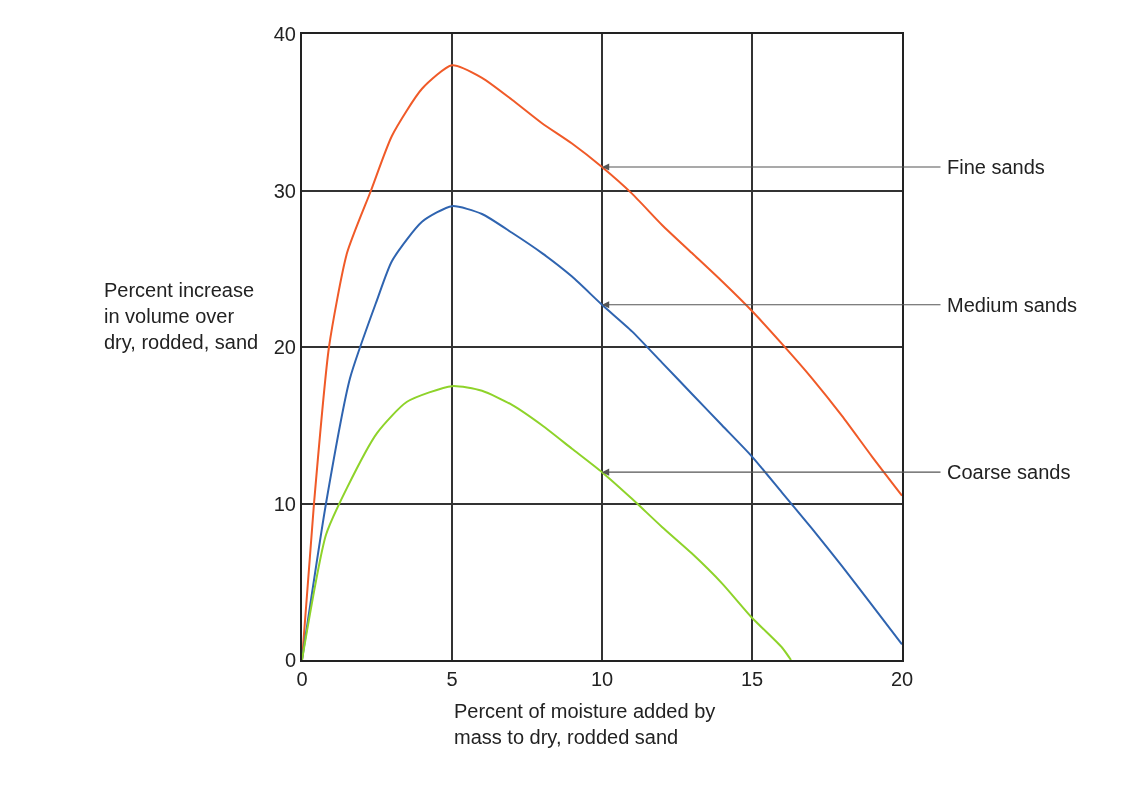  I want to click on text: Coarse sands, so click(1009, 472).